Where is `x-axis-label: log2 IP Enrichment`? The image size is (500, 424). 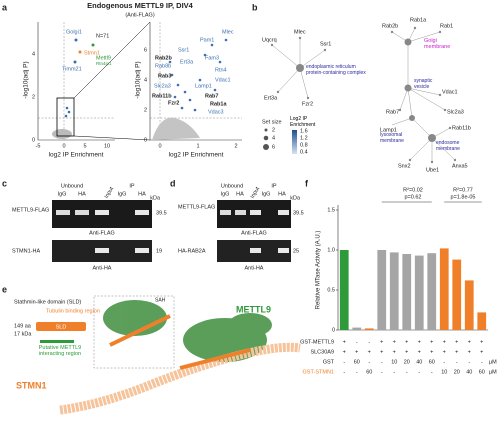
x-axis-label: log2 IP Enrichment is located at coordinates (196, 155).